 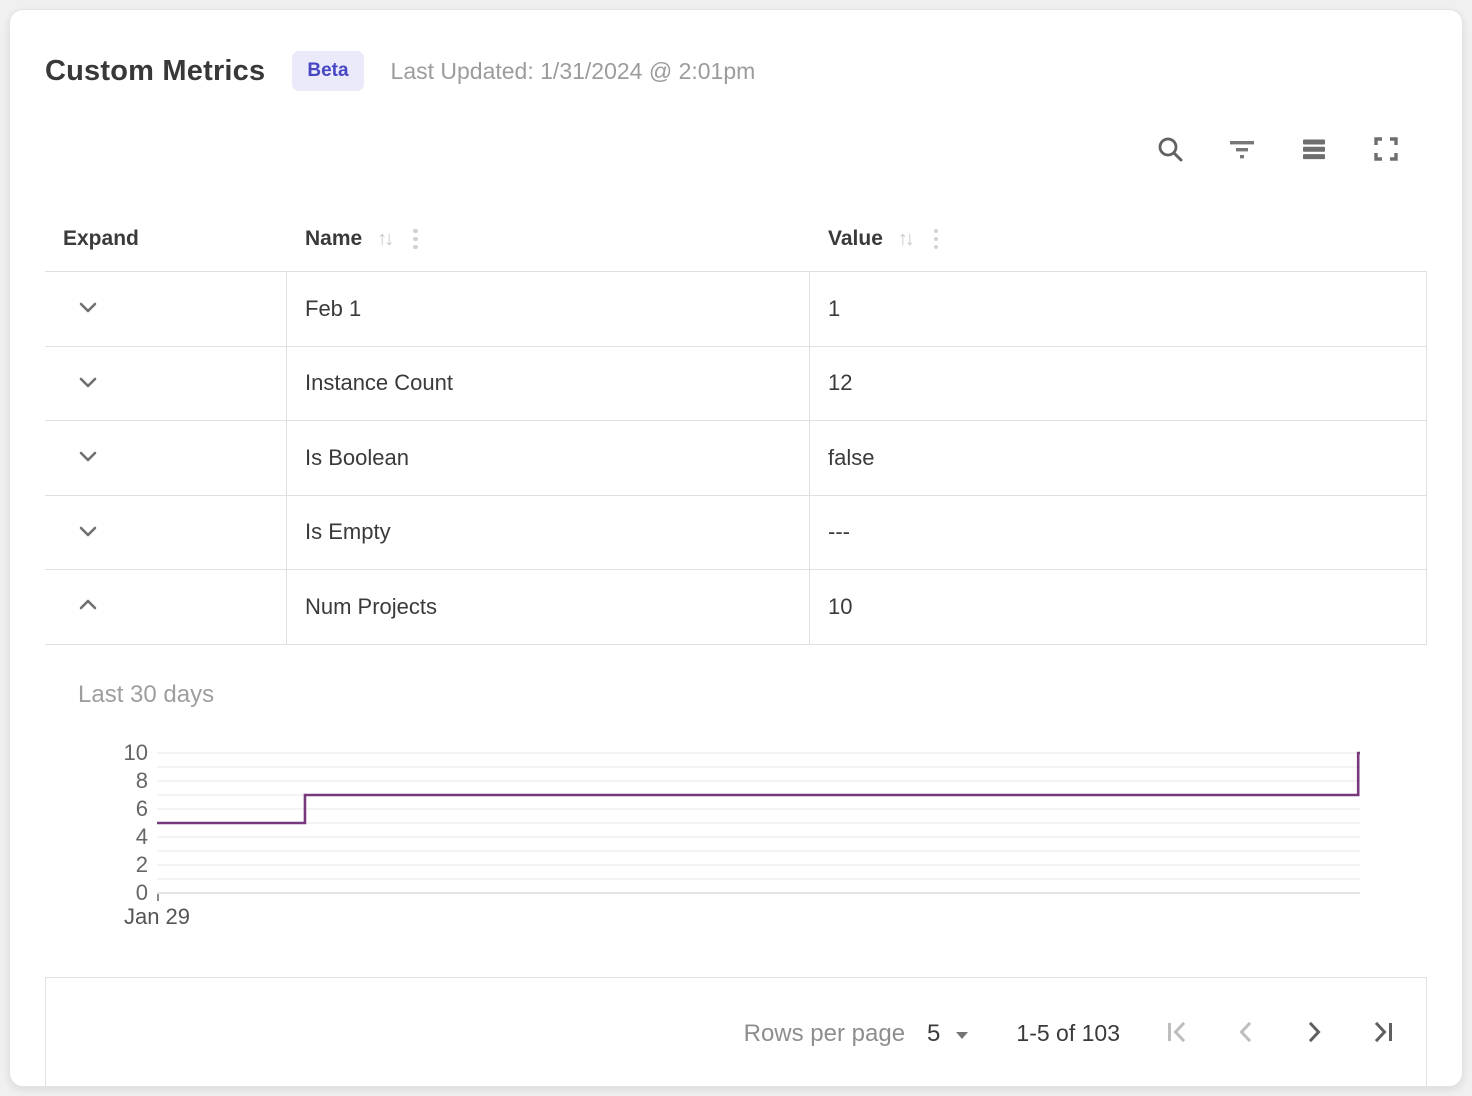 I want to click on name-cell: Feb 1, so click(x=548, y=309).